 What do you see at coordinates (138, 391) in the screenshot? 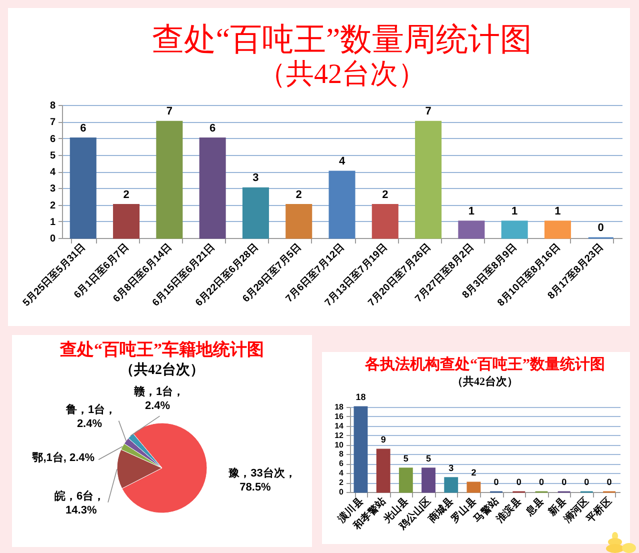
I see `slice-label: 赣` at bounding box center [138, 391].